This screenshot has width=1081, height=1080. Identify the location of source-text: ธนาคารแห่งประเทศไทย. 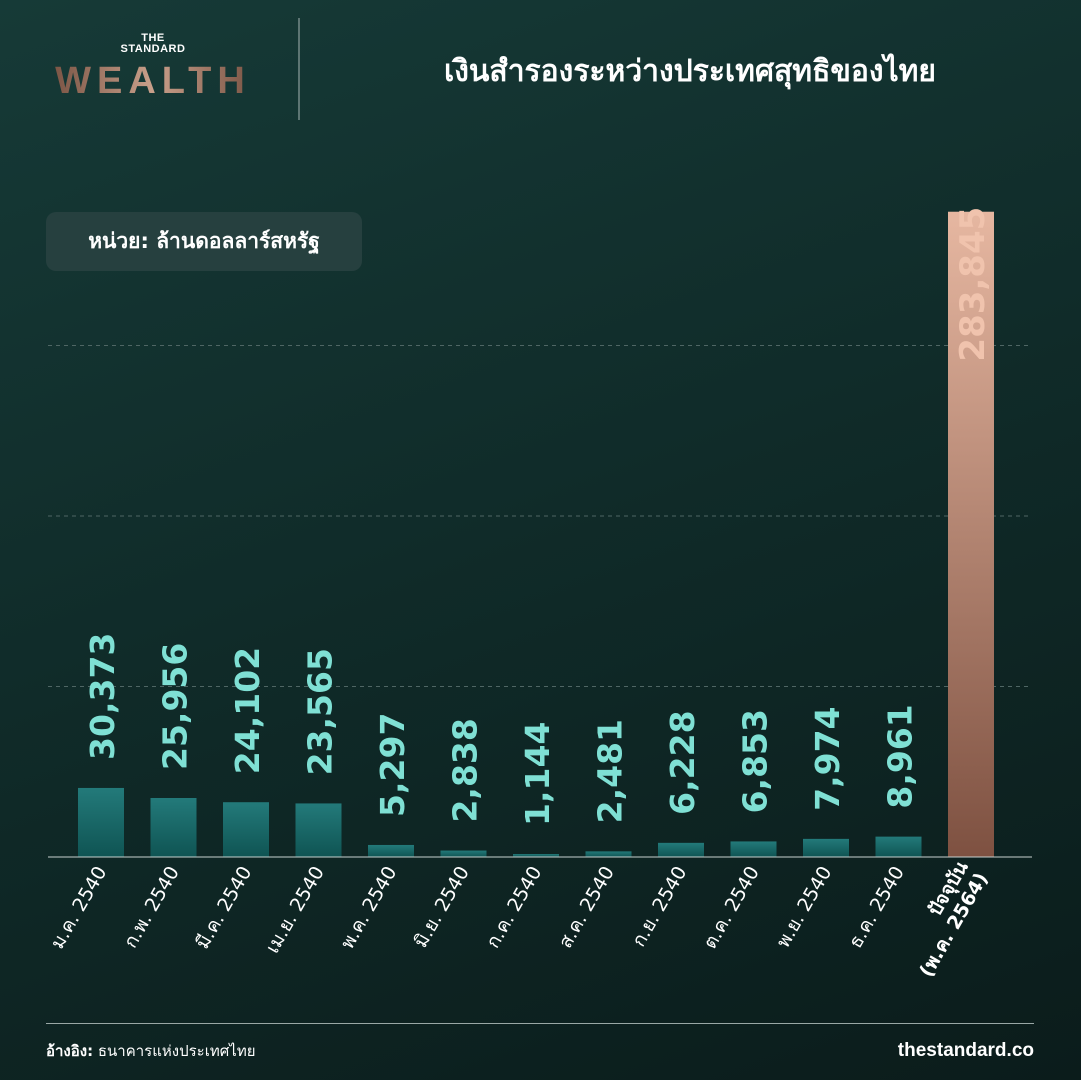
(176, 1051).